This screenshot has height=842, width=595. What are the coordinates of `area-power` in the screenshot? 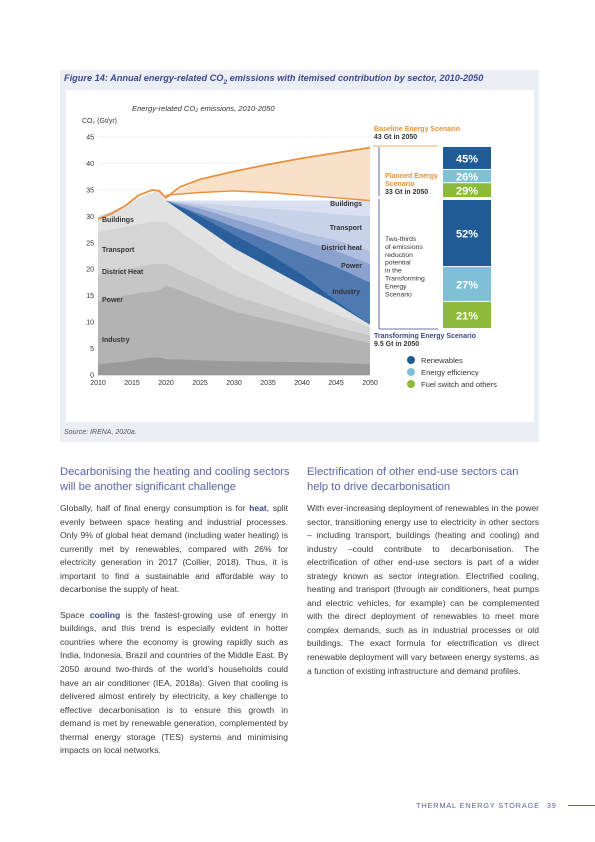 It's located at (234, 330).